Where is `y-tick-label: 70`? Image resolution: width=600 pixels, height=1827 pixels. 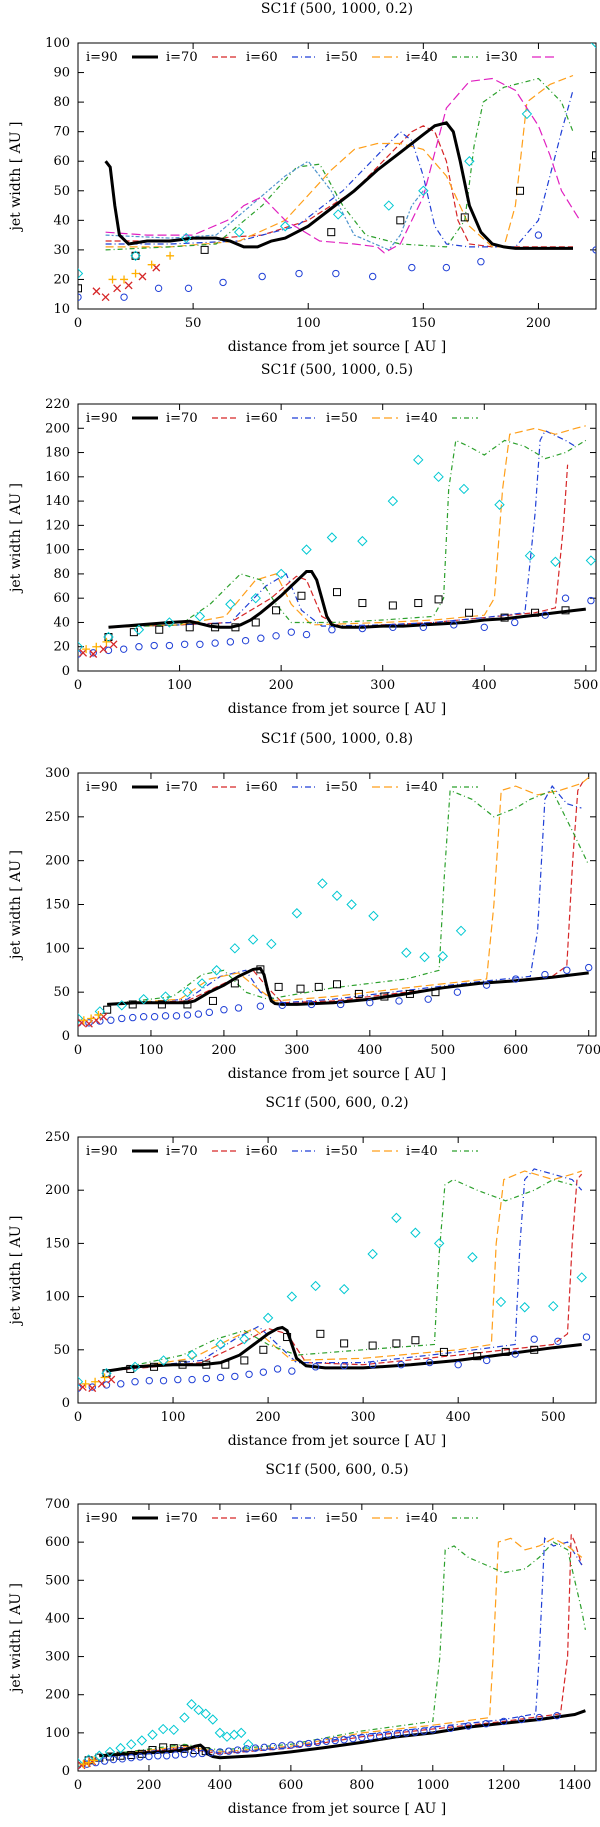
y-tick-label: 70 is located at coordinates (61, 132).